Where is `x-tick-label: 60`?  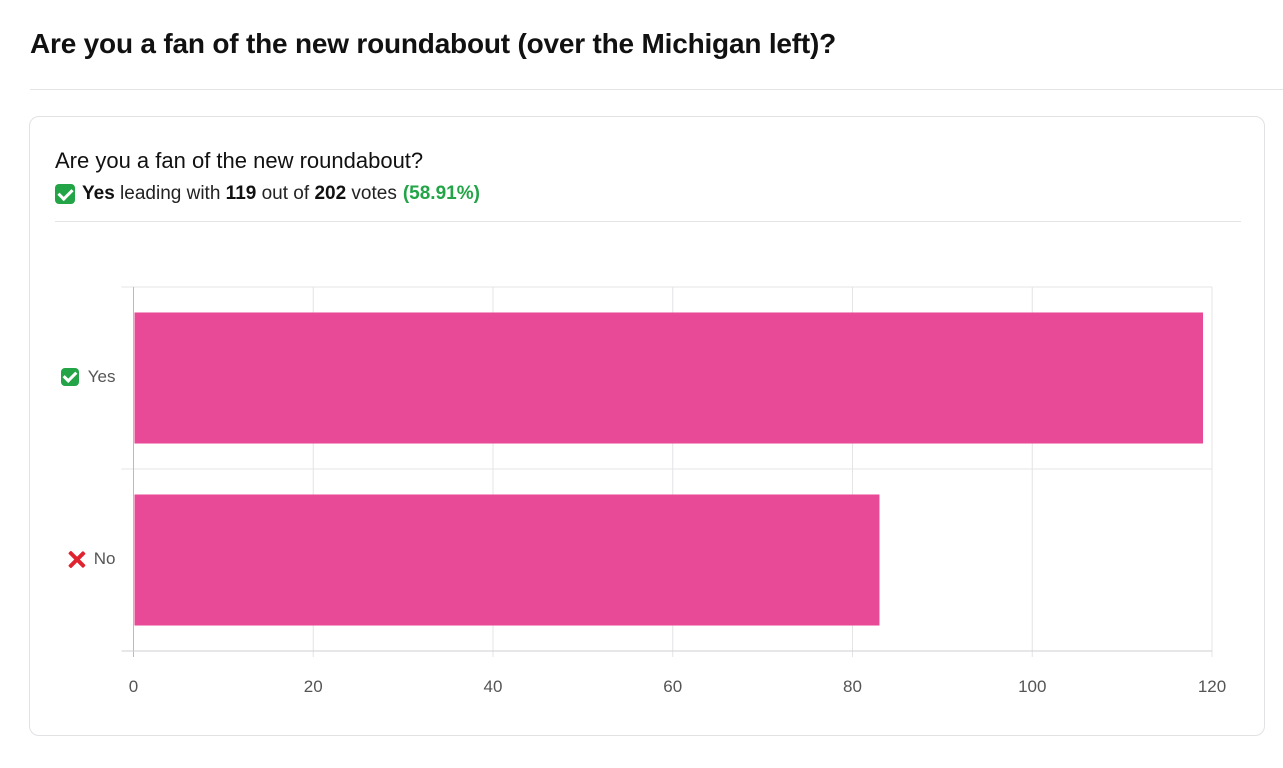
x-tick-label: 60 is located at coordinates (672, 686).